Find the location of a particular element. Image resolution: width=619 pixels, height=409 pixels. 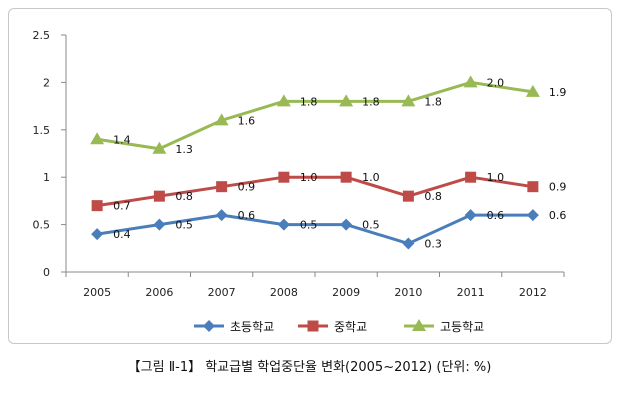

x-tick-label: 2007 is located at coordinates (222, 292).